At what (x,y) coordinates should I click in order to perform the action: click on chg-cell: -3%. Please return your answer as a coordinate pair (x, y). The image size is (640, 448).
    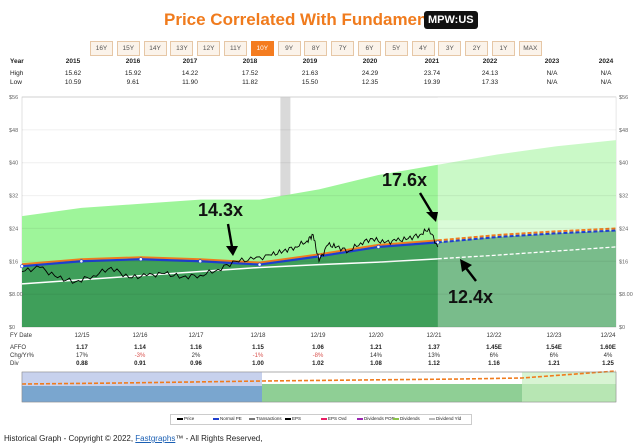
    Looking at the image, I should click on (140, 356).